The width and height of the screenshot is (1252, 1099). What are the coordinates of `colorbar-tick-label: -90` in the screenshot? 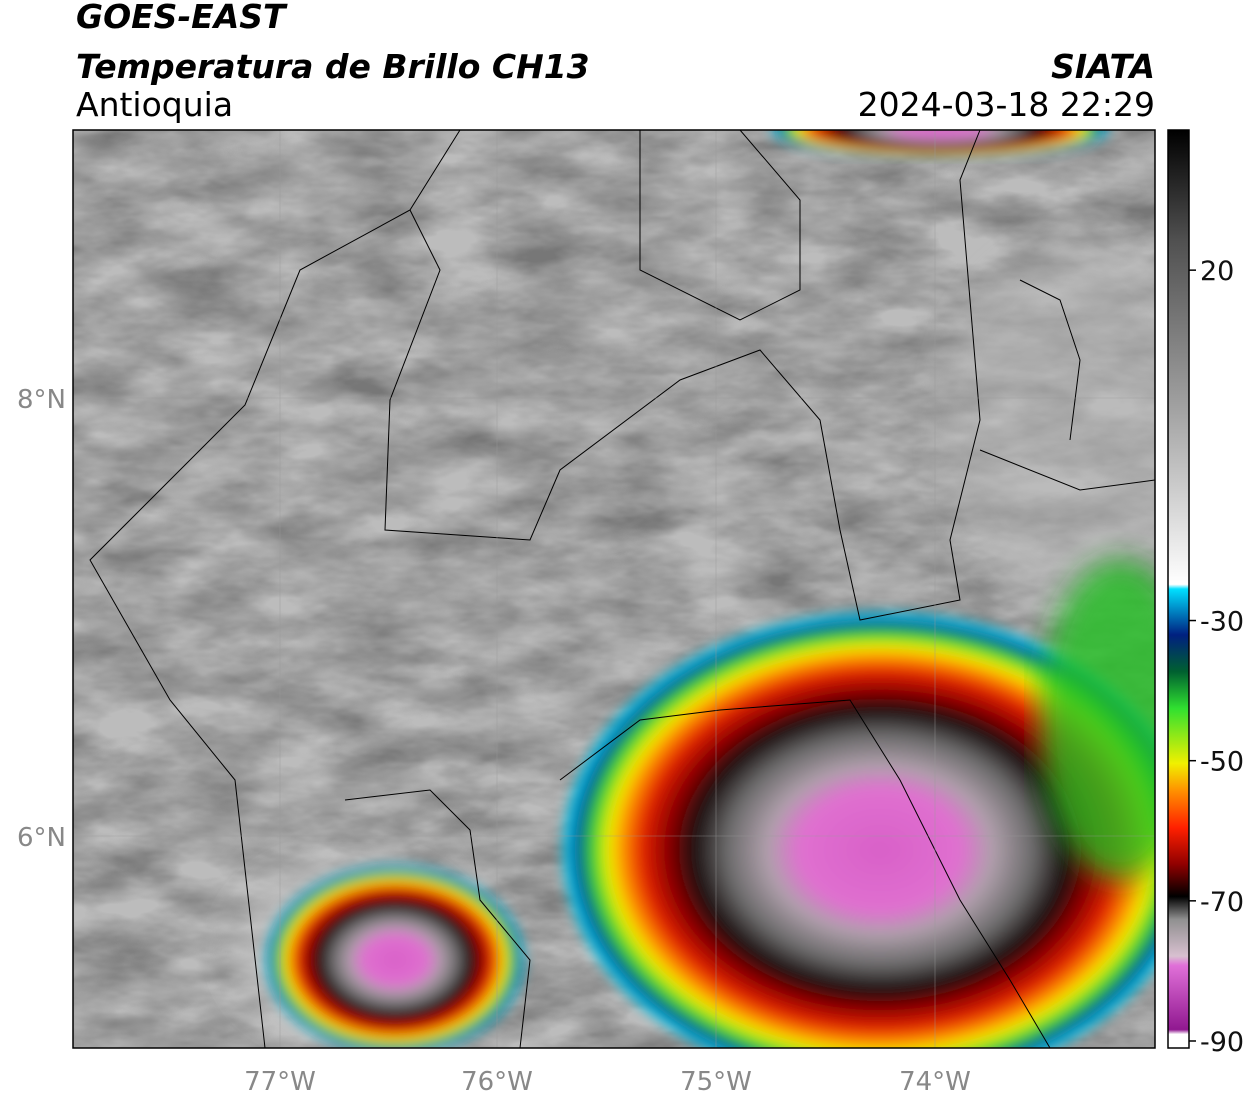 It's located at (1222, 1042).